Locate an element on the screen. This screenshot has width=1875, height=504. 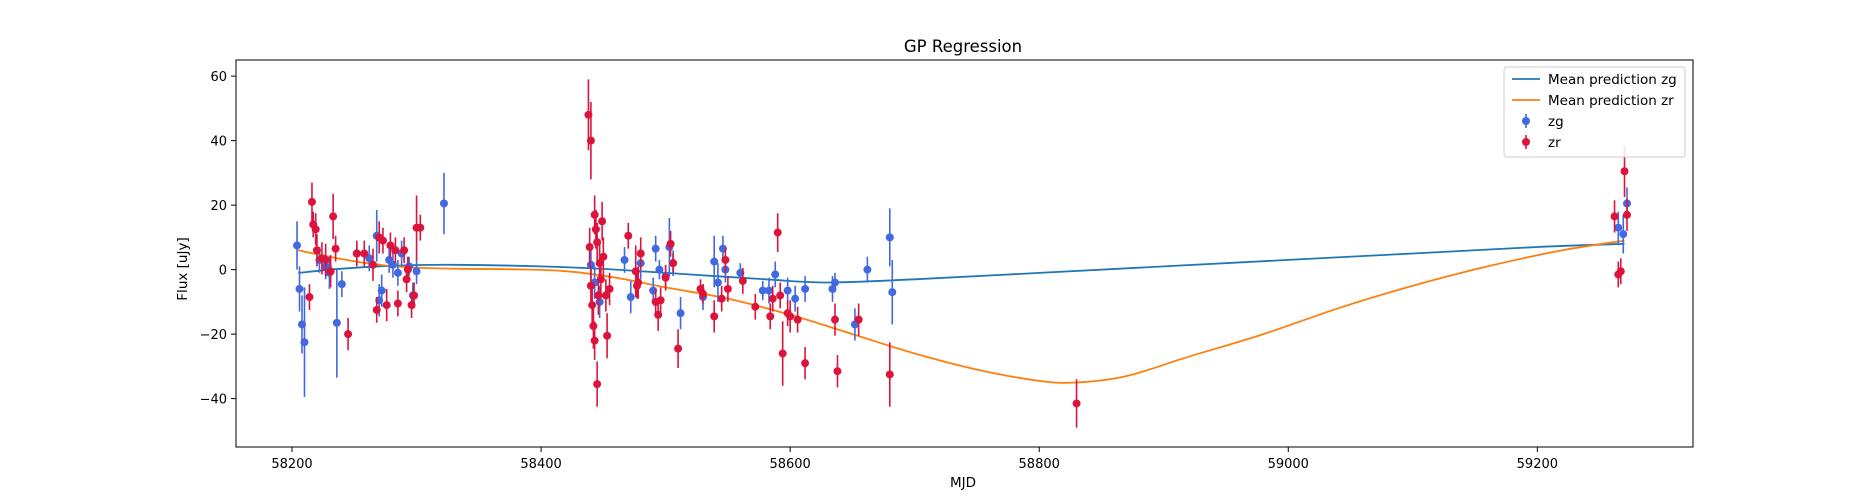
x-tick-label: 58200 is located at coordinates (291, 464).